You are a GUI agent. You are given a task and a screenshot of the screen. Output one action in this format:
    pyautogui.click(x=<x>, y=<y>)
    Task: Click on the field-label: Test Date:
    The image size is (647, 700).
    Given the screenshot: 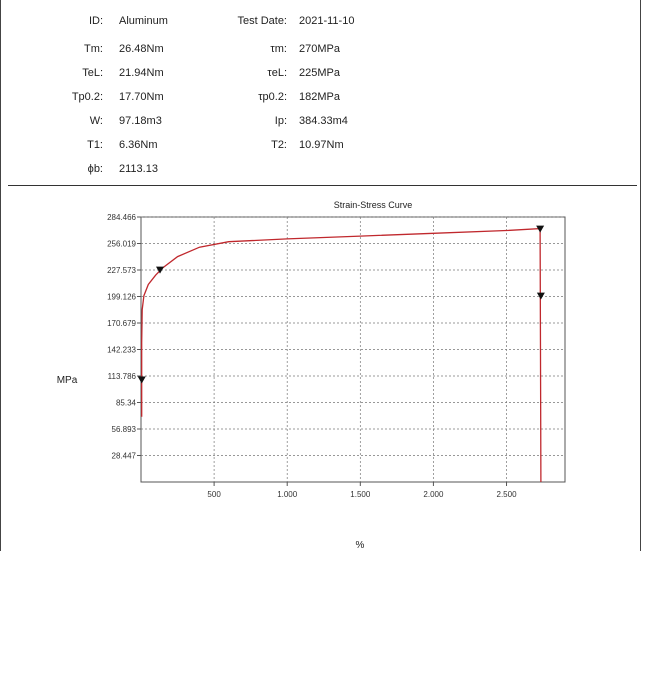 What is the action you would take?
    pyautogui.click(x=262, y=21)
    